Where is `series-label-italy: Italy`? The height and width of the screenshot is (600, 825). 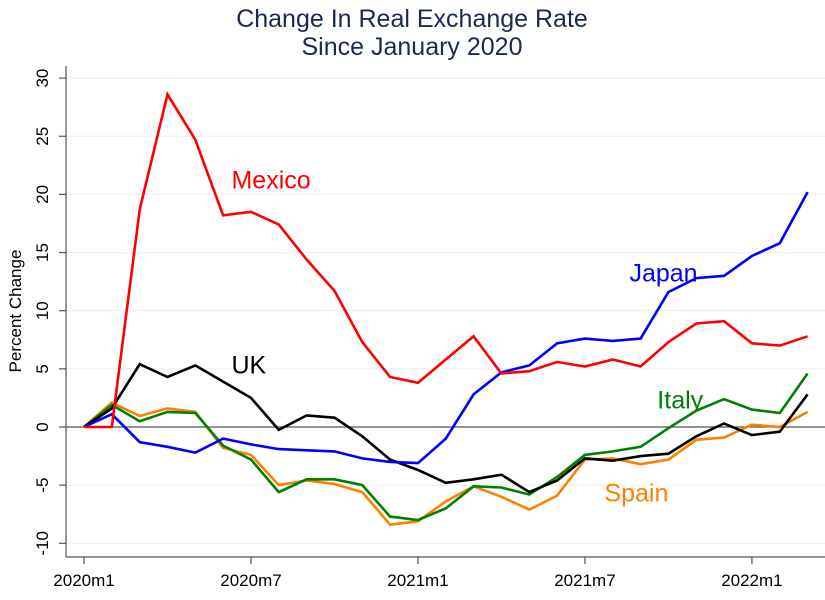 series-label-italy: Italy is located at coordinates (680, 400).